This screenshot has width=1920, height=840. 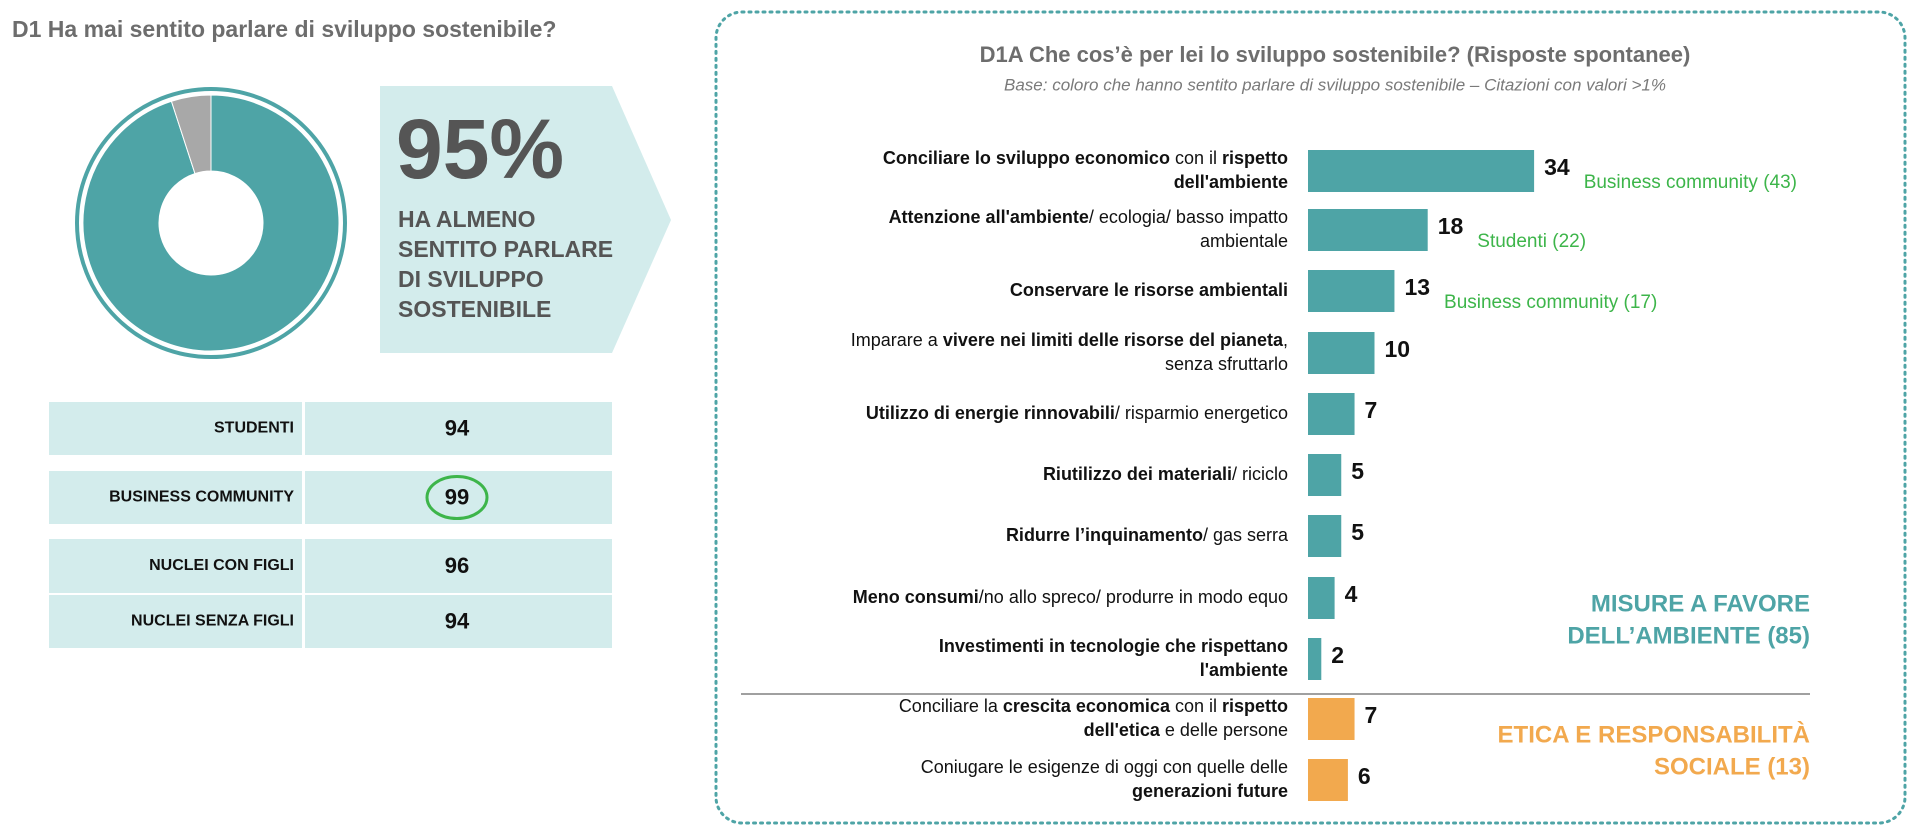 What do you see at coordinates (1417, 287) in the screenshot?
I see `value-label: 13` at bounding box center [1417, 287].